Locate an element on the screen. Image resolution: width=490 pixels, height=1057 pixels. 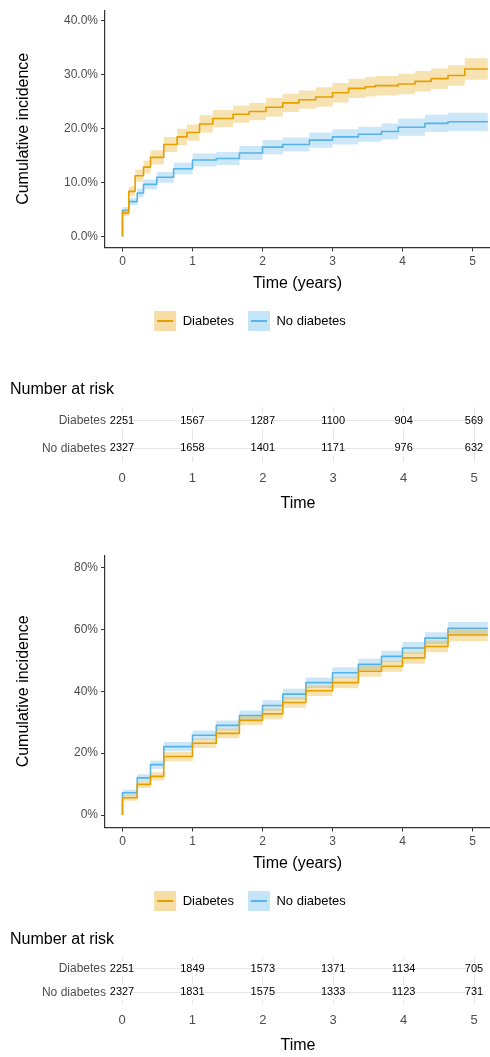
data-label: 1287 is located at coordinates (263, 419).